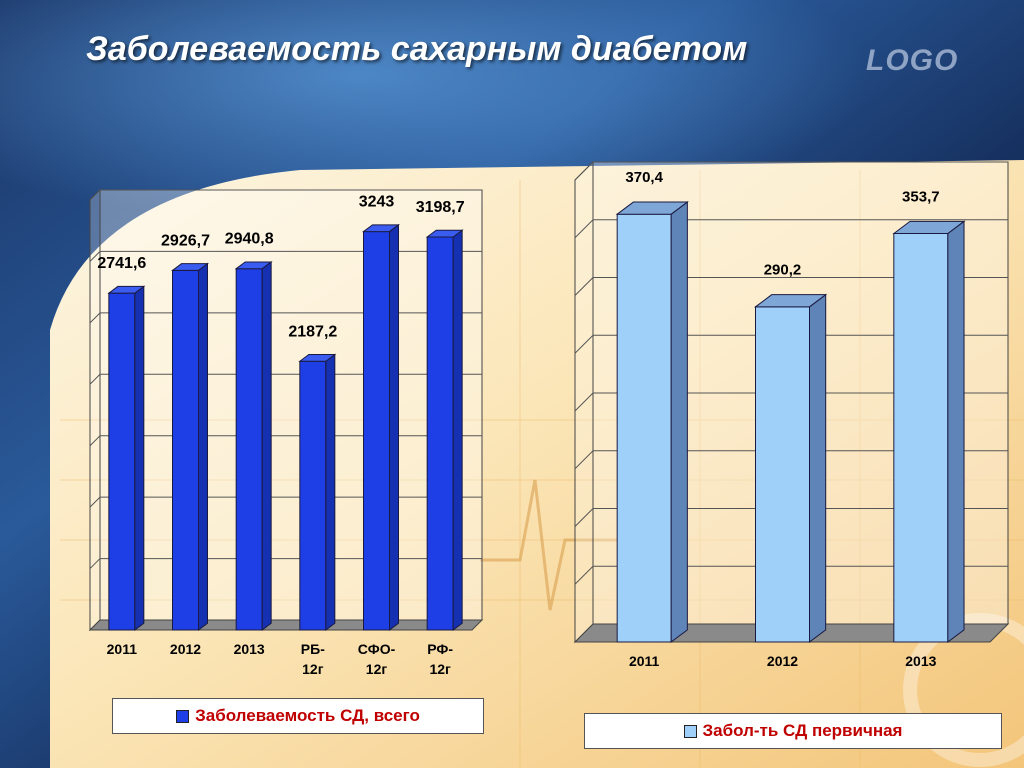  Describe the element at coordinates (440, 659) in the screenshot. I see `x-tick-label: РФ-12г` at that location.